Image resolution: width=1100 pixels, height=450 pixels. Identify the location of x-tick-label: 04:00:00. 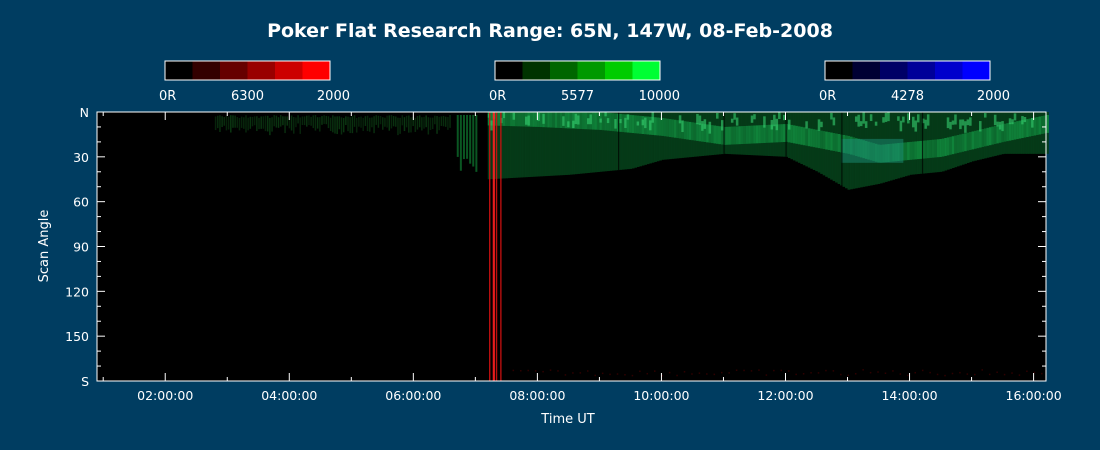
(289, 395).